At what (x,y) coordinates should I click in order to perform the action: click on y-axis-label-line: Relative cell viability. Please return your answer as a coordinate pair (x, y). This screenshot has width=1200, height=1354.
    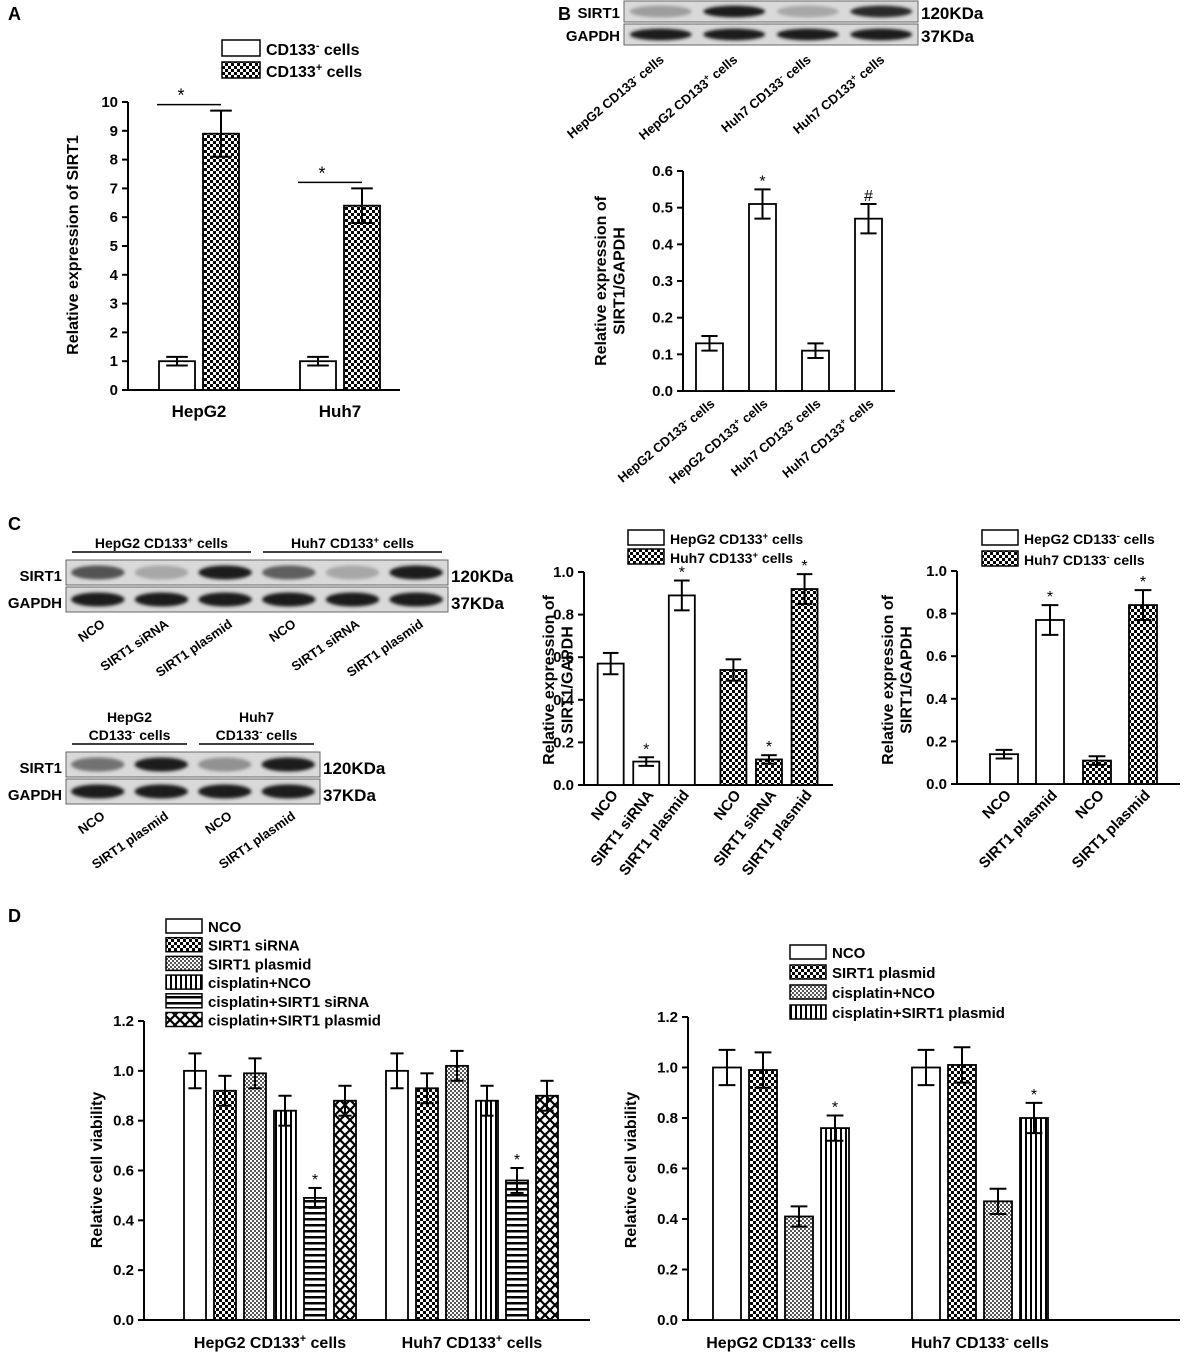
    Looking at the image, I should click on (631, 1170).